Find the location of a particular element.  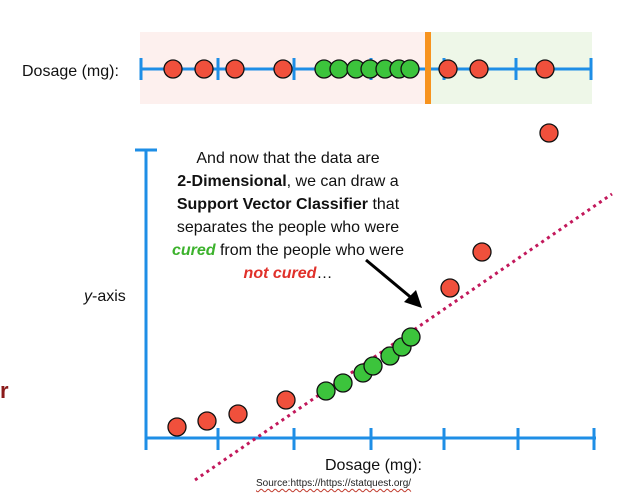

annotation-line-3: Support Vector Classifier that is located at coordinates (288, 204).